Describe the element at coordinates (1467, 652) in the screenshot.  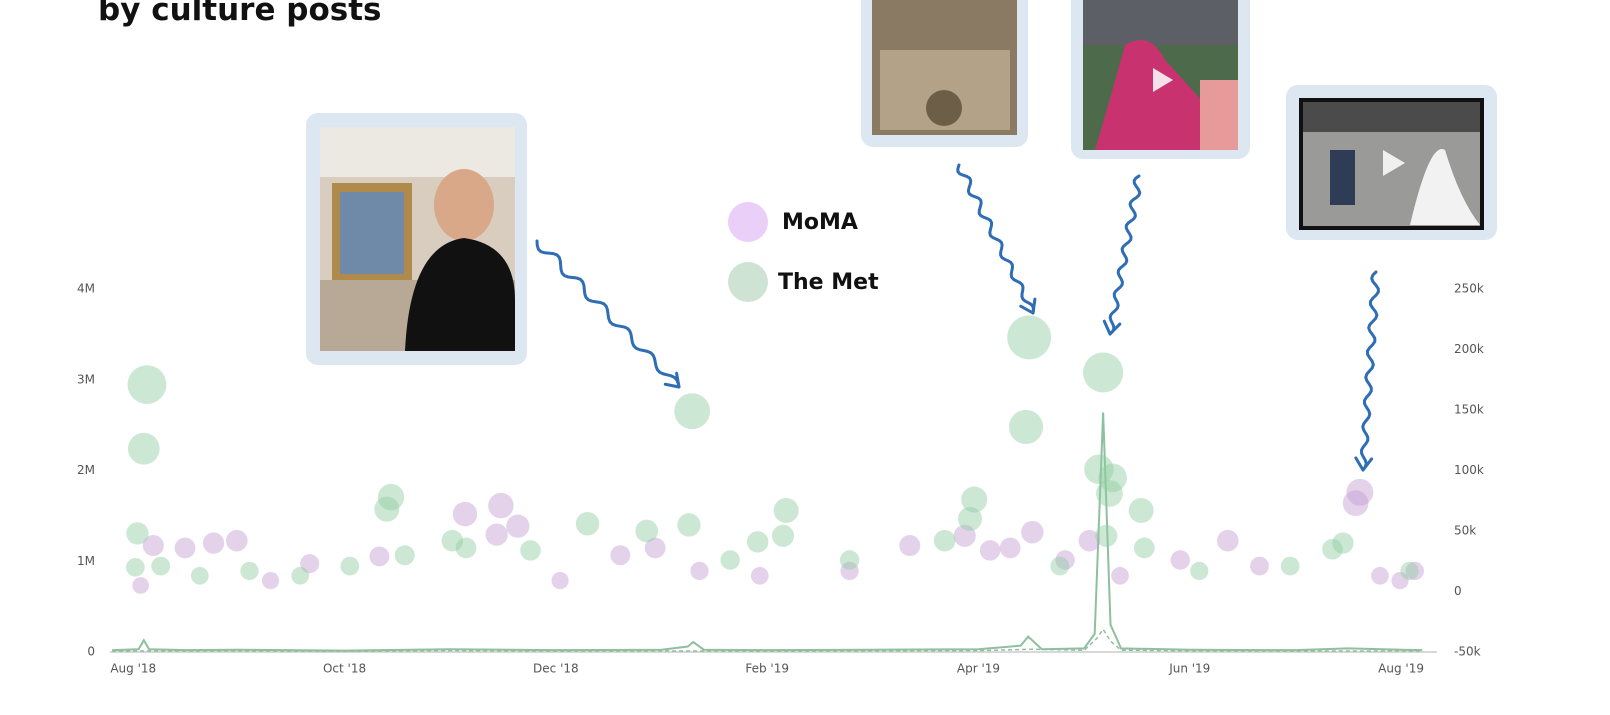
I see `y2-tick-label: -50k` at that location.